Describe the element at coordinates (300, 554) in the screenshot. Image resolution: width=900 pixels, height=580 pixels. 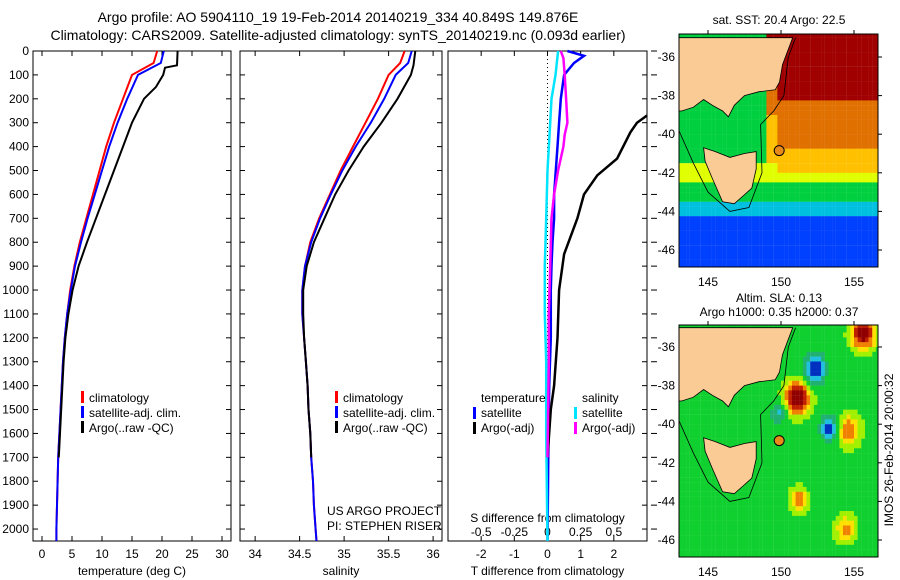
I see `x-tick-label: 34.5` at that location.